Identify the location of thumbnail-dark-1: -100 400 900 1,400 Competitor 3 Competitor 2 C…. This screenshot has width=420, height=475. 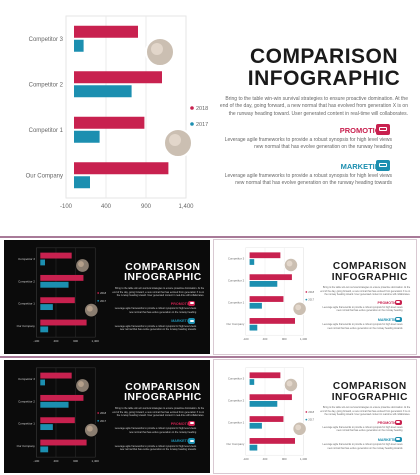
(107, 297).